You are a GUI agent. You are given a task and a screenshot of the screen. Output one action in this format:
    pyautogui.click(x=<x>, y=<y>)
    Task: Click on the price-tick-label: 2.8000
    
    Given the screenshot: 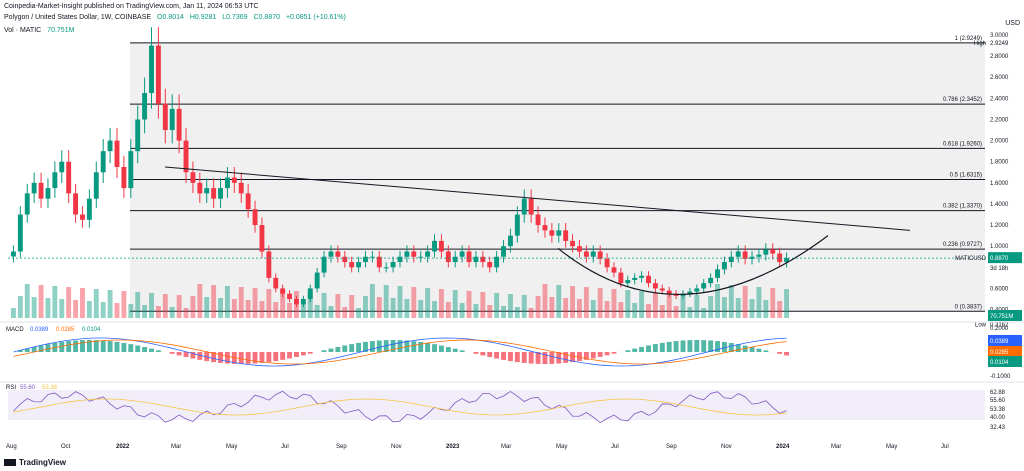 What is the action you would take?
    pyautogui.click(x=999, y=57)
    